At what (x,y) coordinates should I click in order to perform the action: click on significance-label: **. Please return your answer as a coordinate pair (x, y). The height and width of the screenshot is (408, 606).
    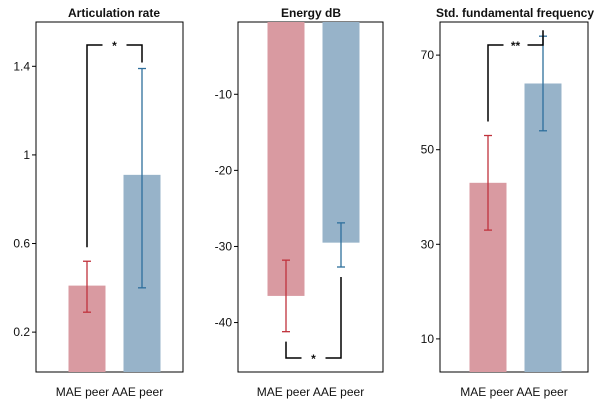
    Looking at the image, I should click on (516, 46).